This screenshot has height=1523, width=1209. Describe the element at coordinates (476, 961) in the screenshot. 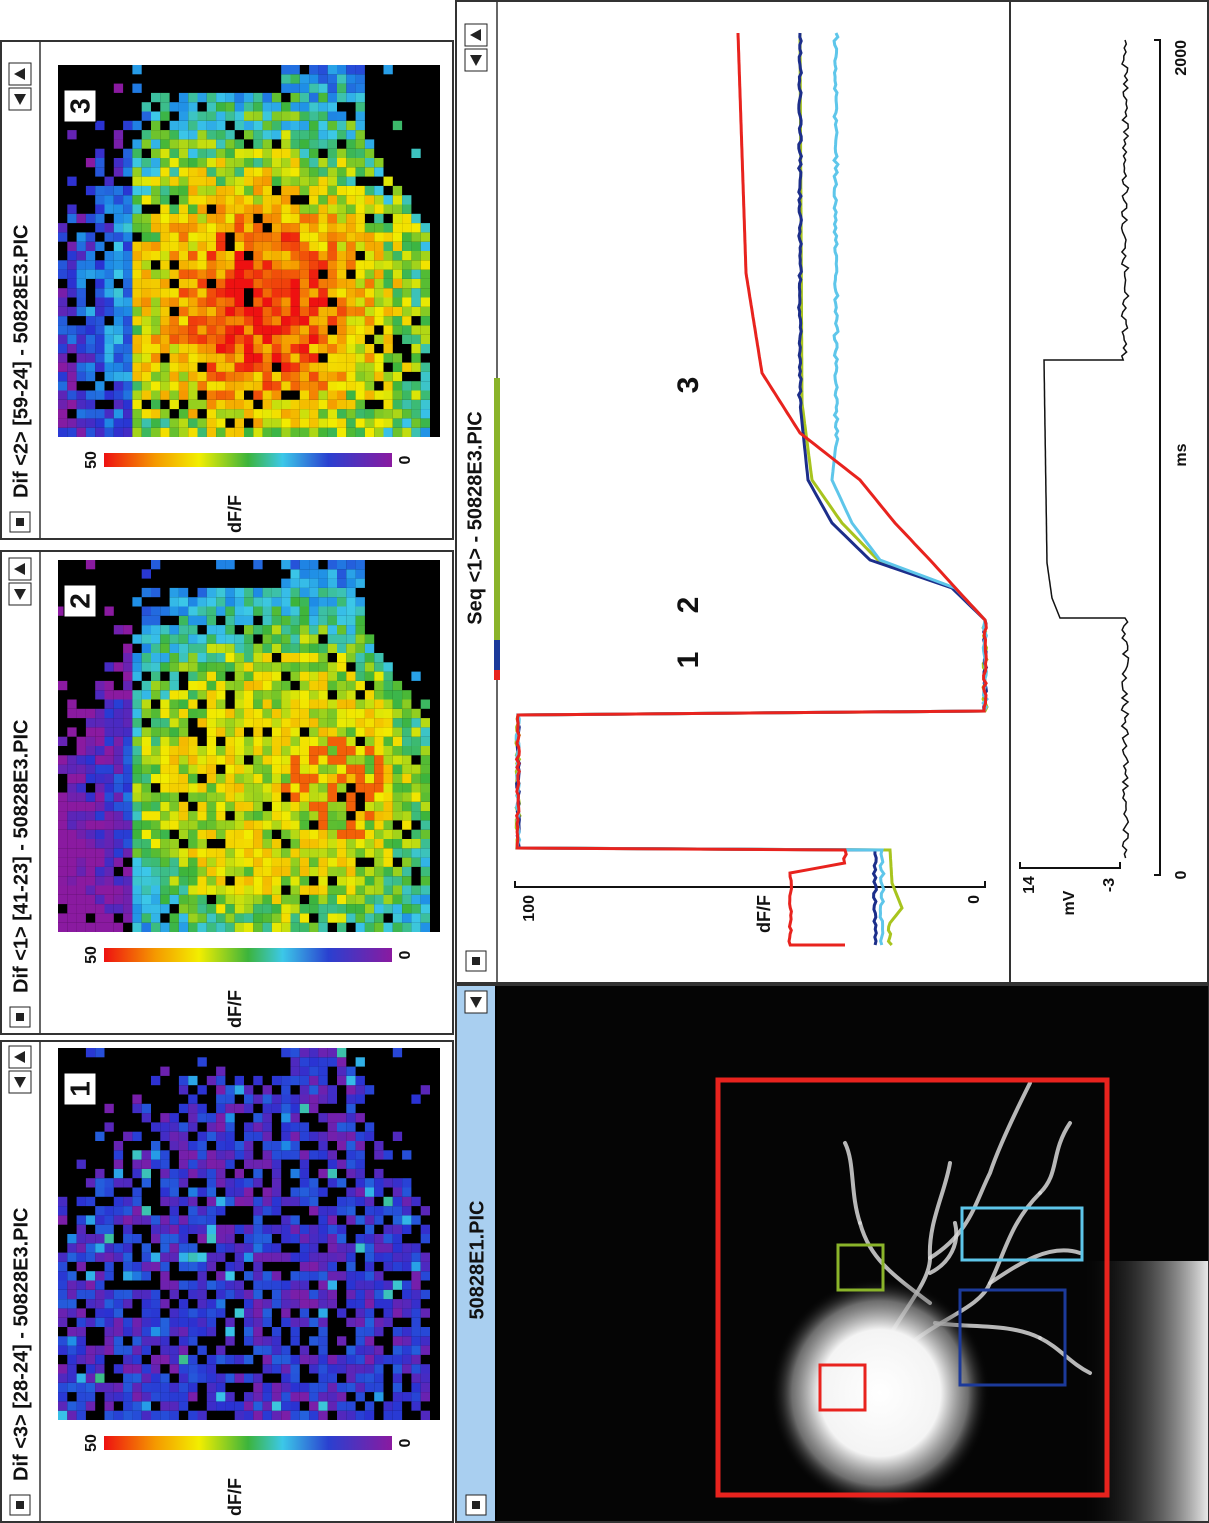

I see `close-box-mark` at that location.